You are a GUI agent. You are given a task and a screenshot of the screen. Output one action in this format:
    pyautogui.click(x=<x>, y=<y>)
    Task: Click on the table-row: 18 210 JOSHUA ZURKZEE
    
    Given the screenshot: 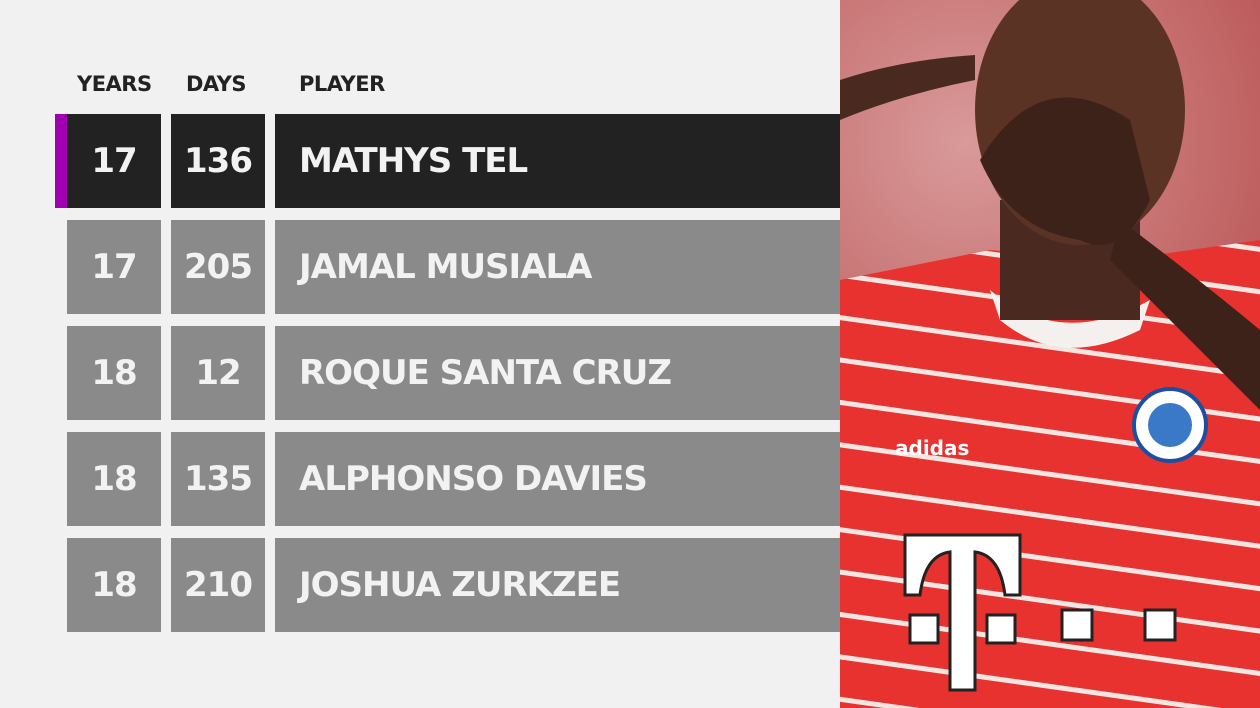 What is the action you would take?
    pyautogui.click(x=420, y=585)
    